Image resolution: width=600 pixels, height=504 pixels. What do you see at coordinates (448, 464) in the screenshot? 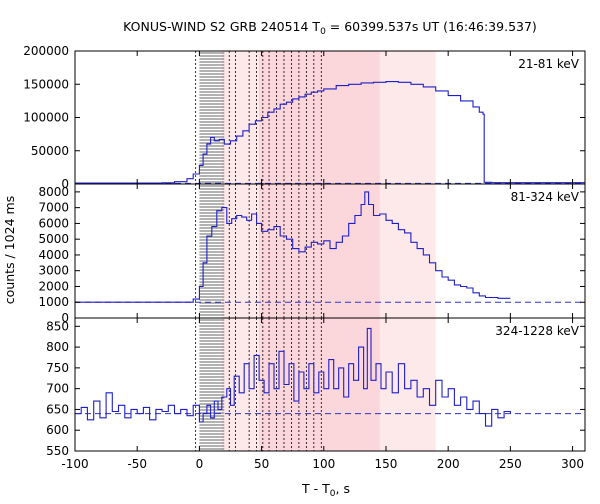
I see `x-tick-label: 200` at bounding box center [448, 464].